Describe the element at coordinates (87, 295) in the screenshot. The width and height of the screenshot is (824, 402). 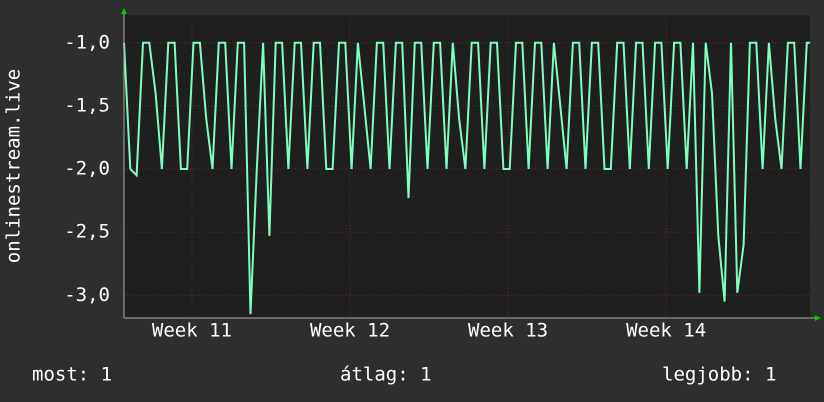
I see `y-tick-label: -3,0` at that location.